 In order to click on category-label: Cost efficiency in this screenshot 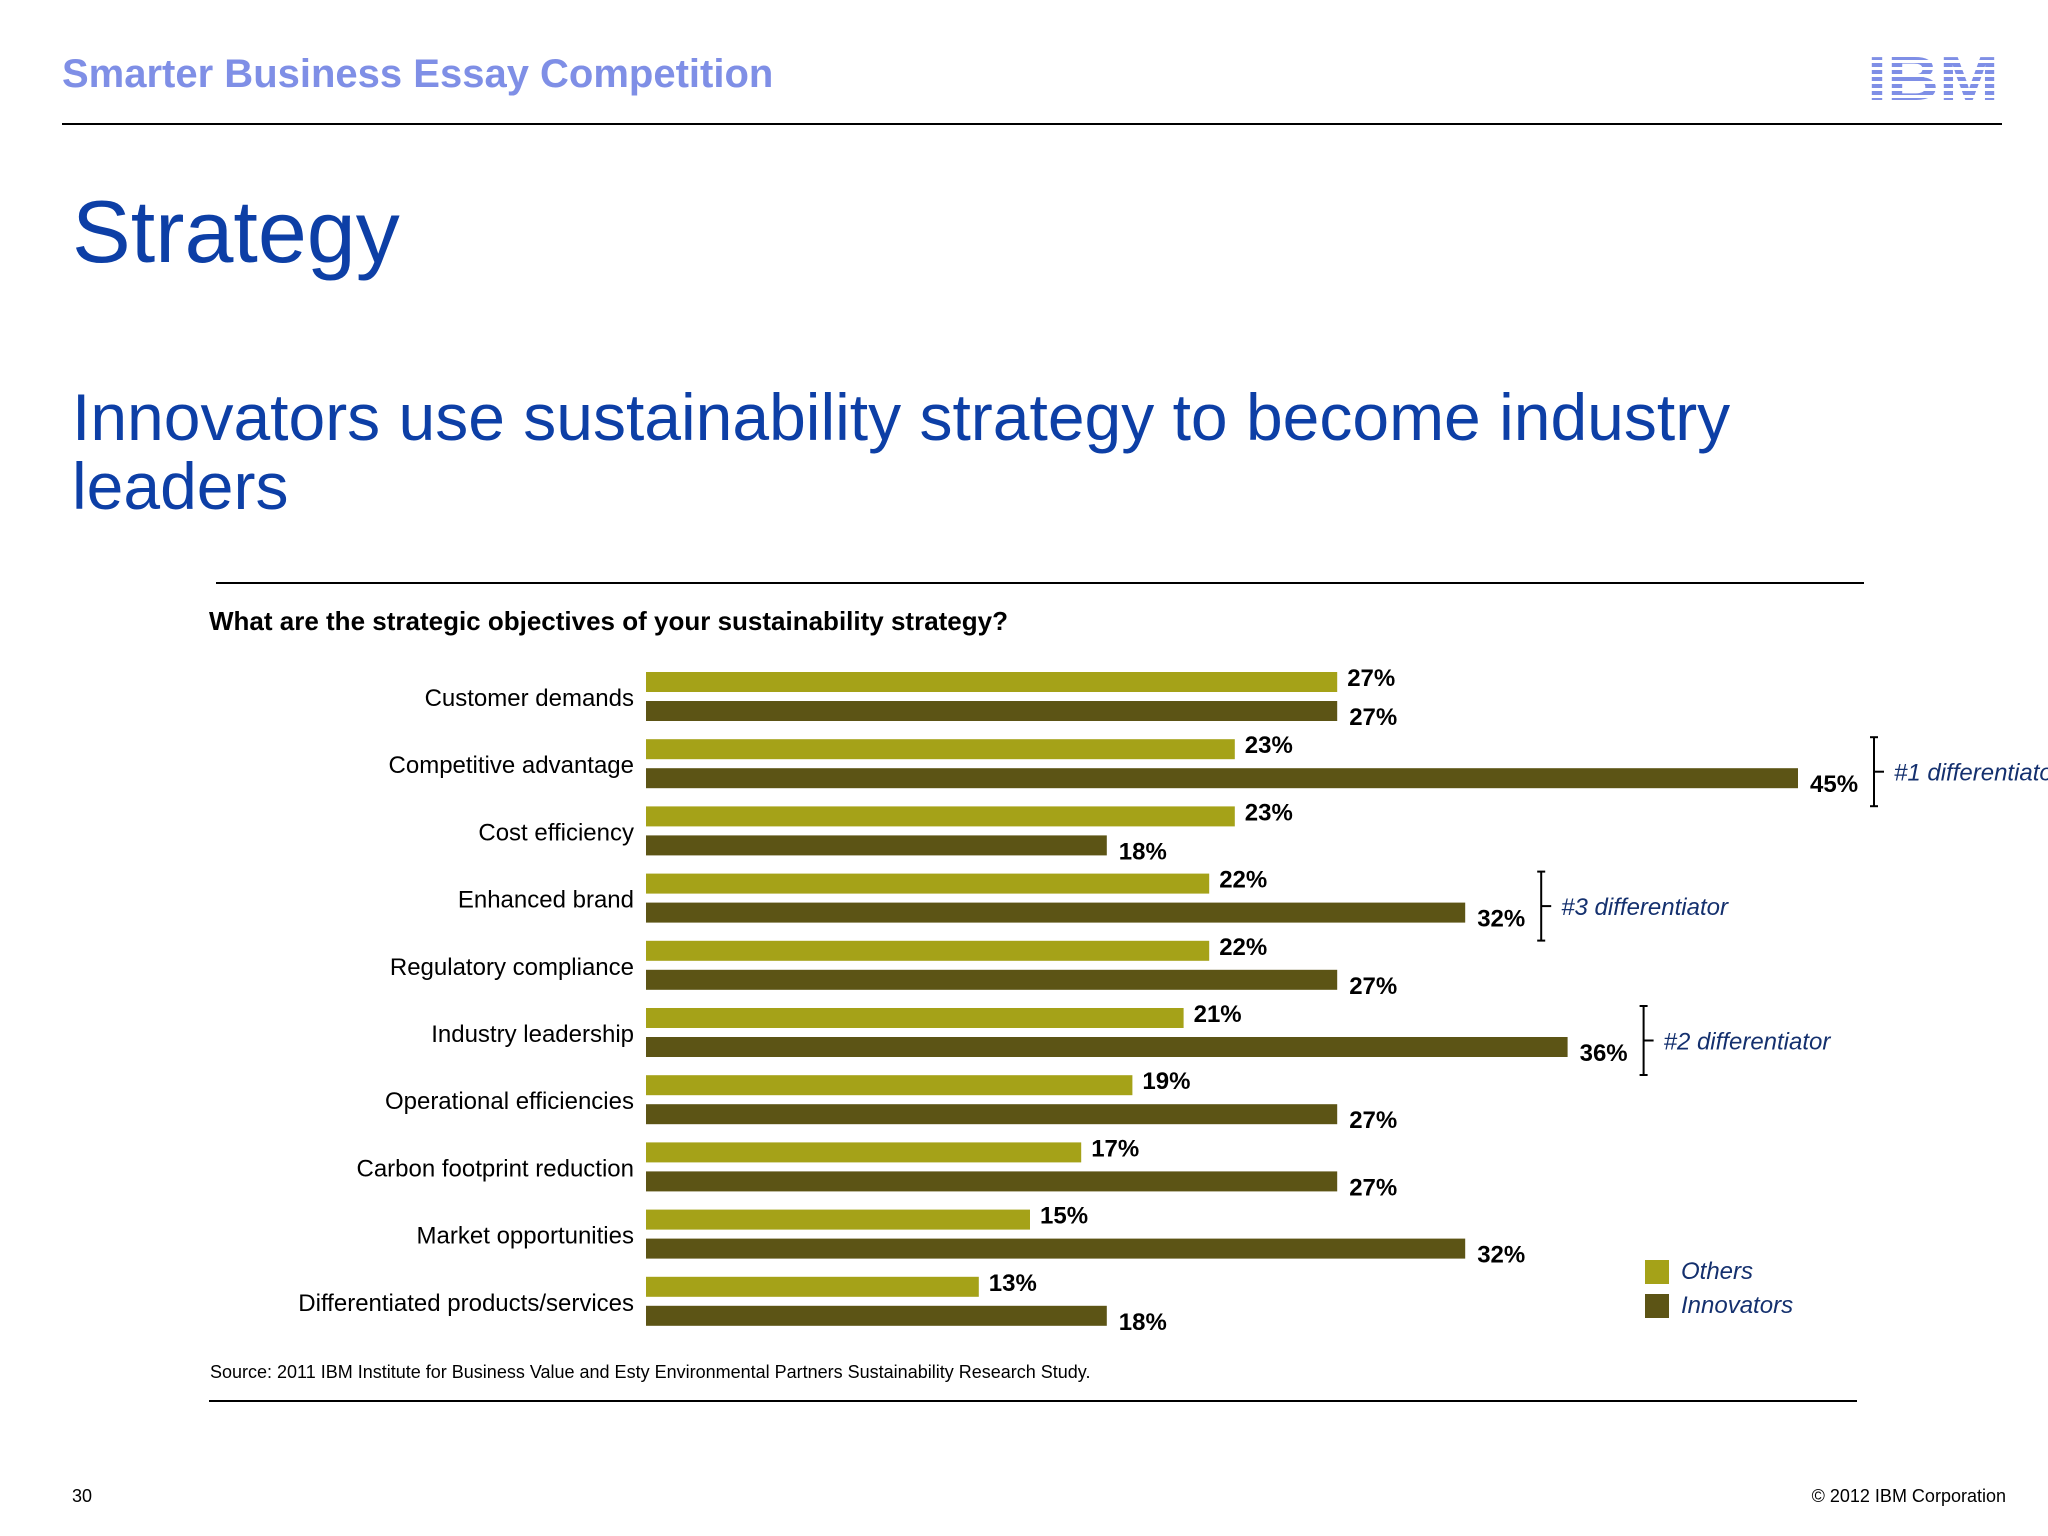, I will do `click(556, 832)`.